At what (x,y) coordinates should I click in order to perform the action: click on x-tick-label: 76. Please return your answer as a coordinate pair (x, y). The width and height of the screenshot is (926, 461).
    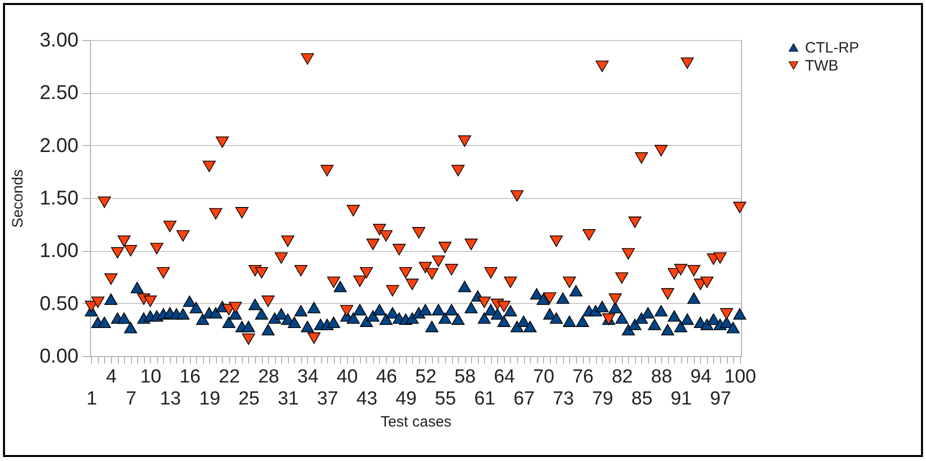
    Looking at the image, I should click on (583, 377).